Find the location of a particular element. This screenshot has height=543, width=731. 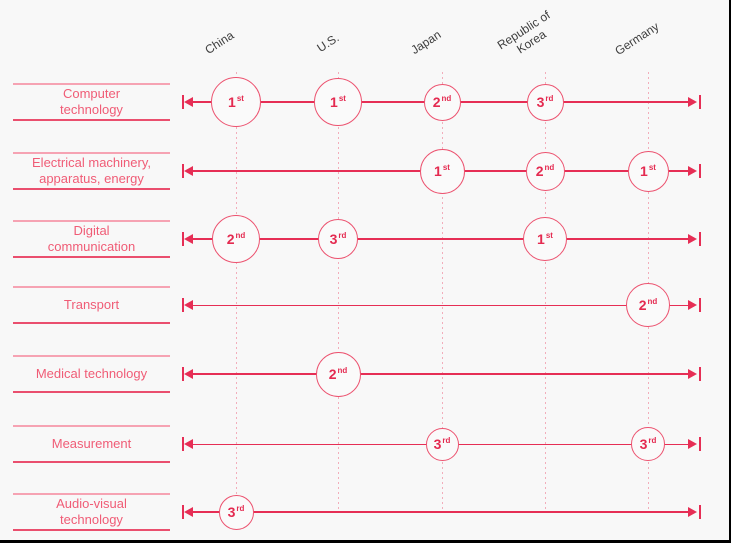

column-guide-u-s is located at coordinates (338, 292).